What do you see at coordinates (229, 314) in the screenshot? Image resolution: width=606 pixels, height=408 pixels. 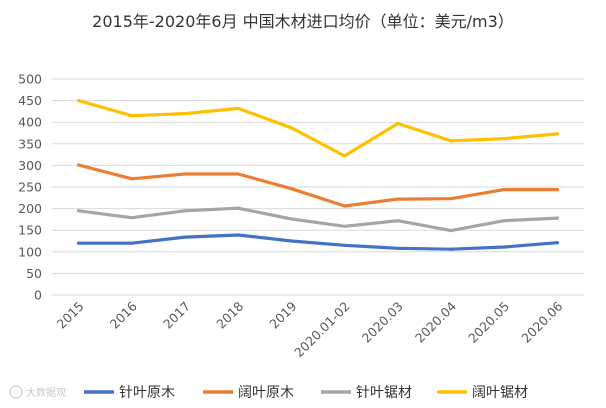 I see `x-tick-label: 2018` at bounding box center [229, 314].